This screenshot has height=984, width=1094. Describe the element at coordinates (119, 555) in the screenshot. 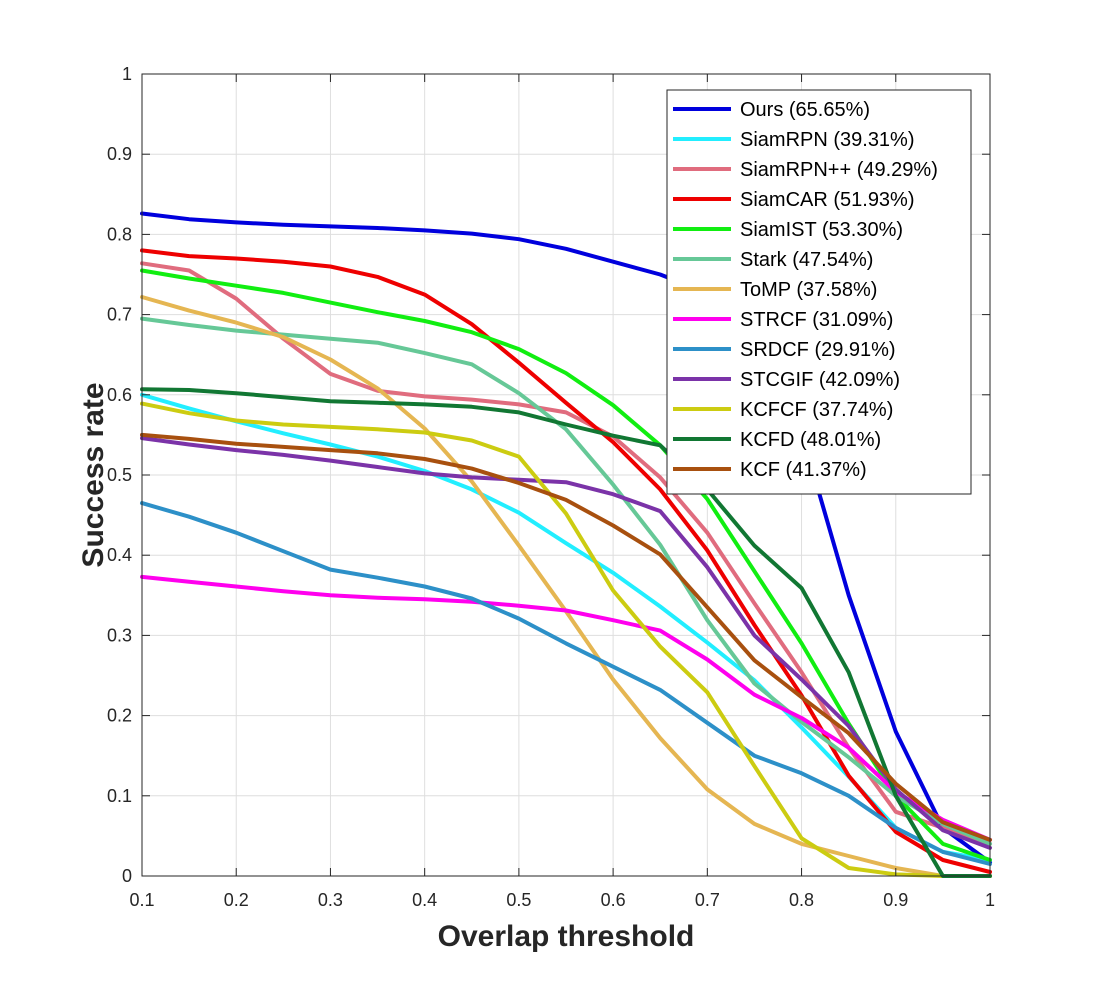

I see `y-tick-label: 0.4` at that location.